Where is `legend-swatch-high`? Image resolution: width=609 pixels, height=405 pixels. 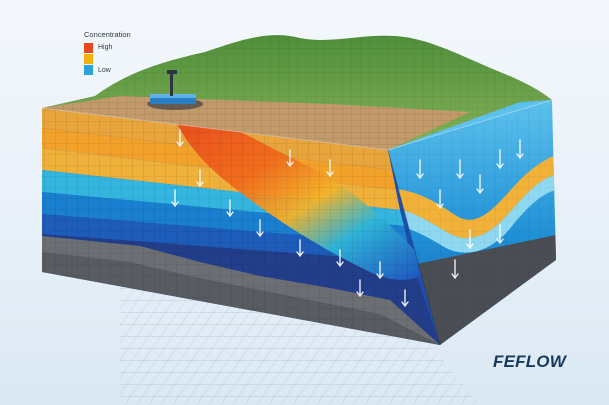 legend-swatch-high is located at coordinates (88, 48).